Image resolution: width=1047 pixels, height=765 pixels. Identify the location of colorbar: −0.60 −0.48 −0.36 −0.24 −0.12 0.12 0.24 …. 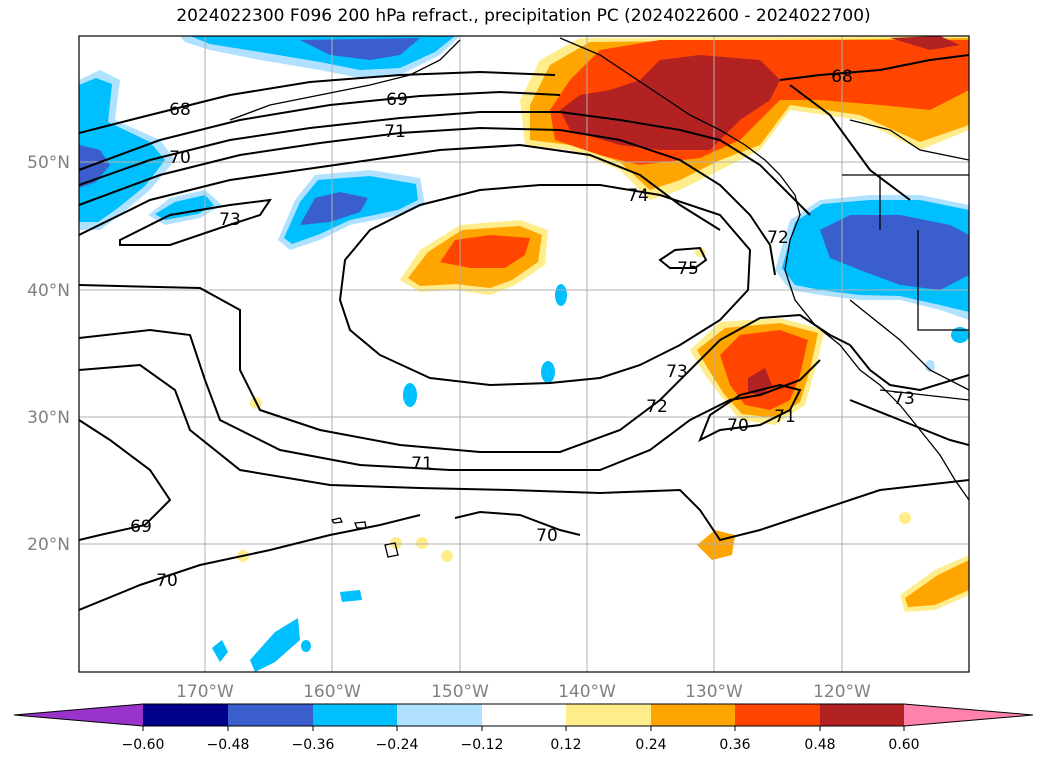
(523, 728).